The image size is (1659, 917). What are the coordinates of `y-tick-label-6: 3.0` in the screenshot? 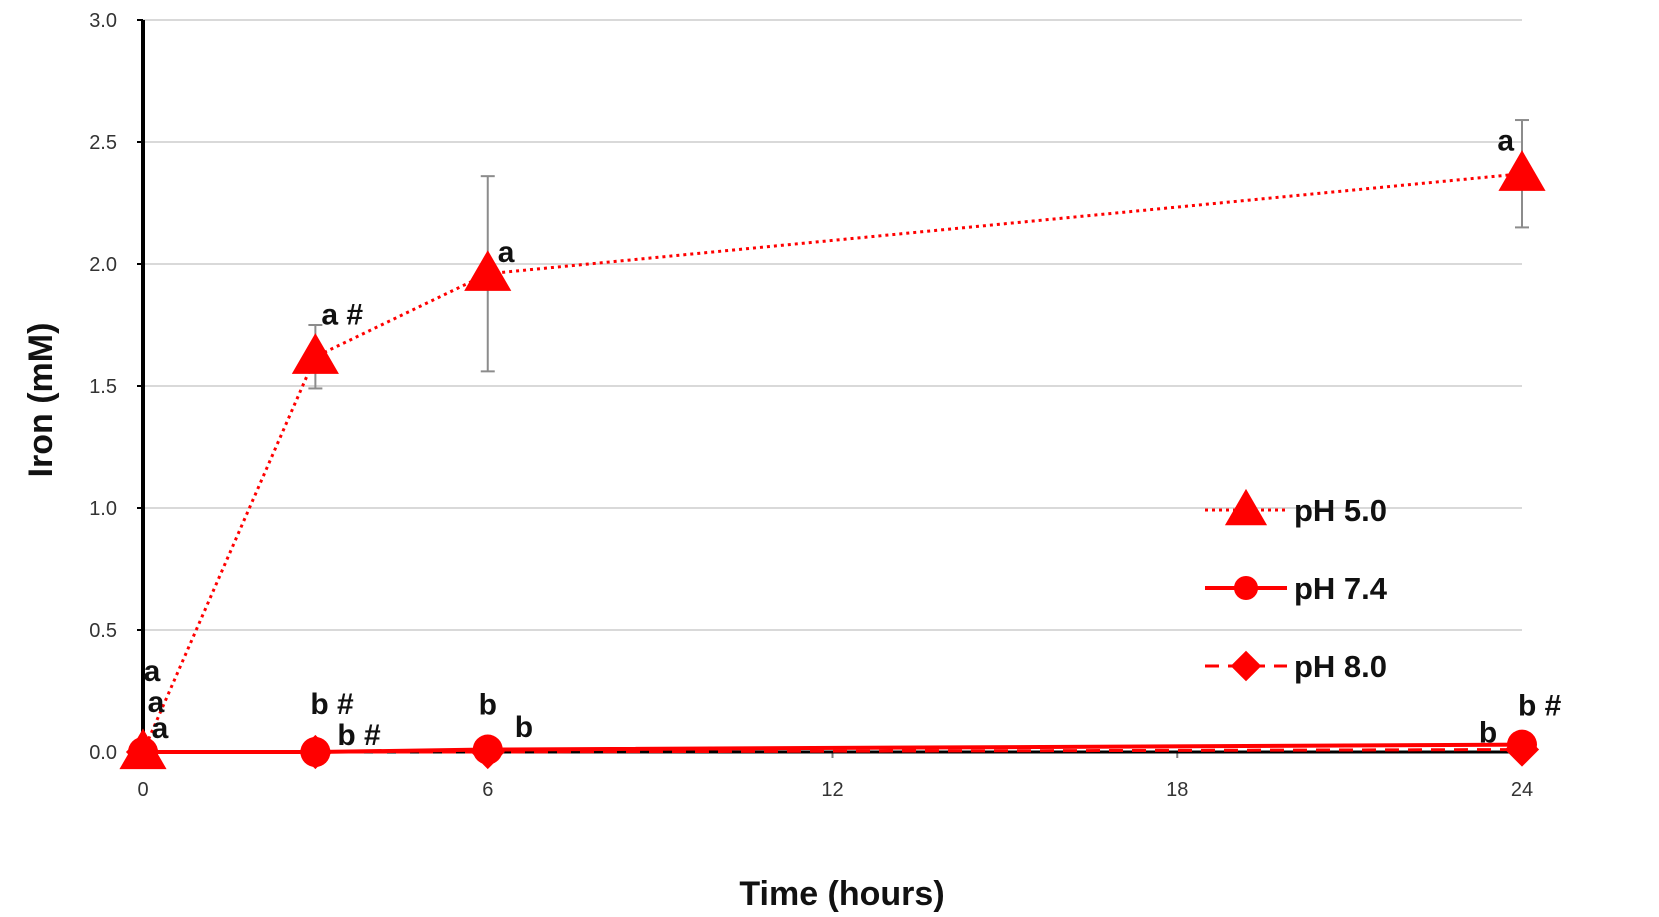 It's located at (103, 21).